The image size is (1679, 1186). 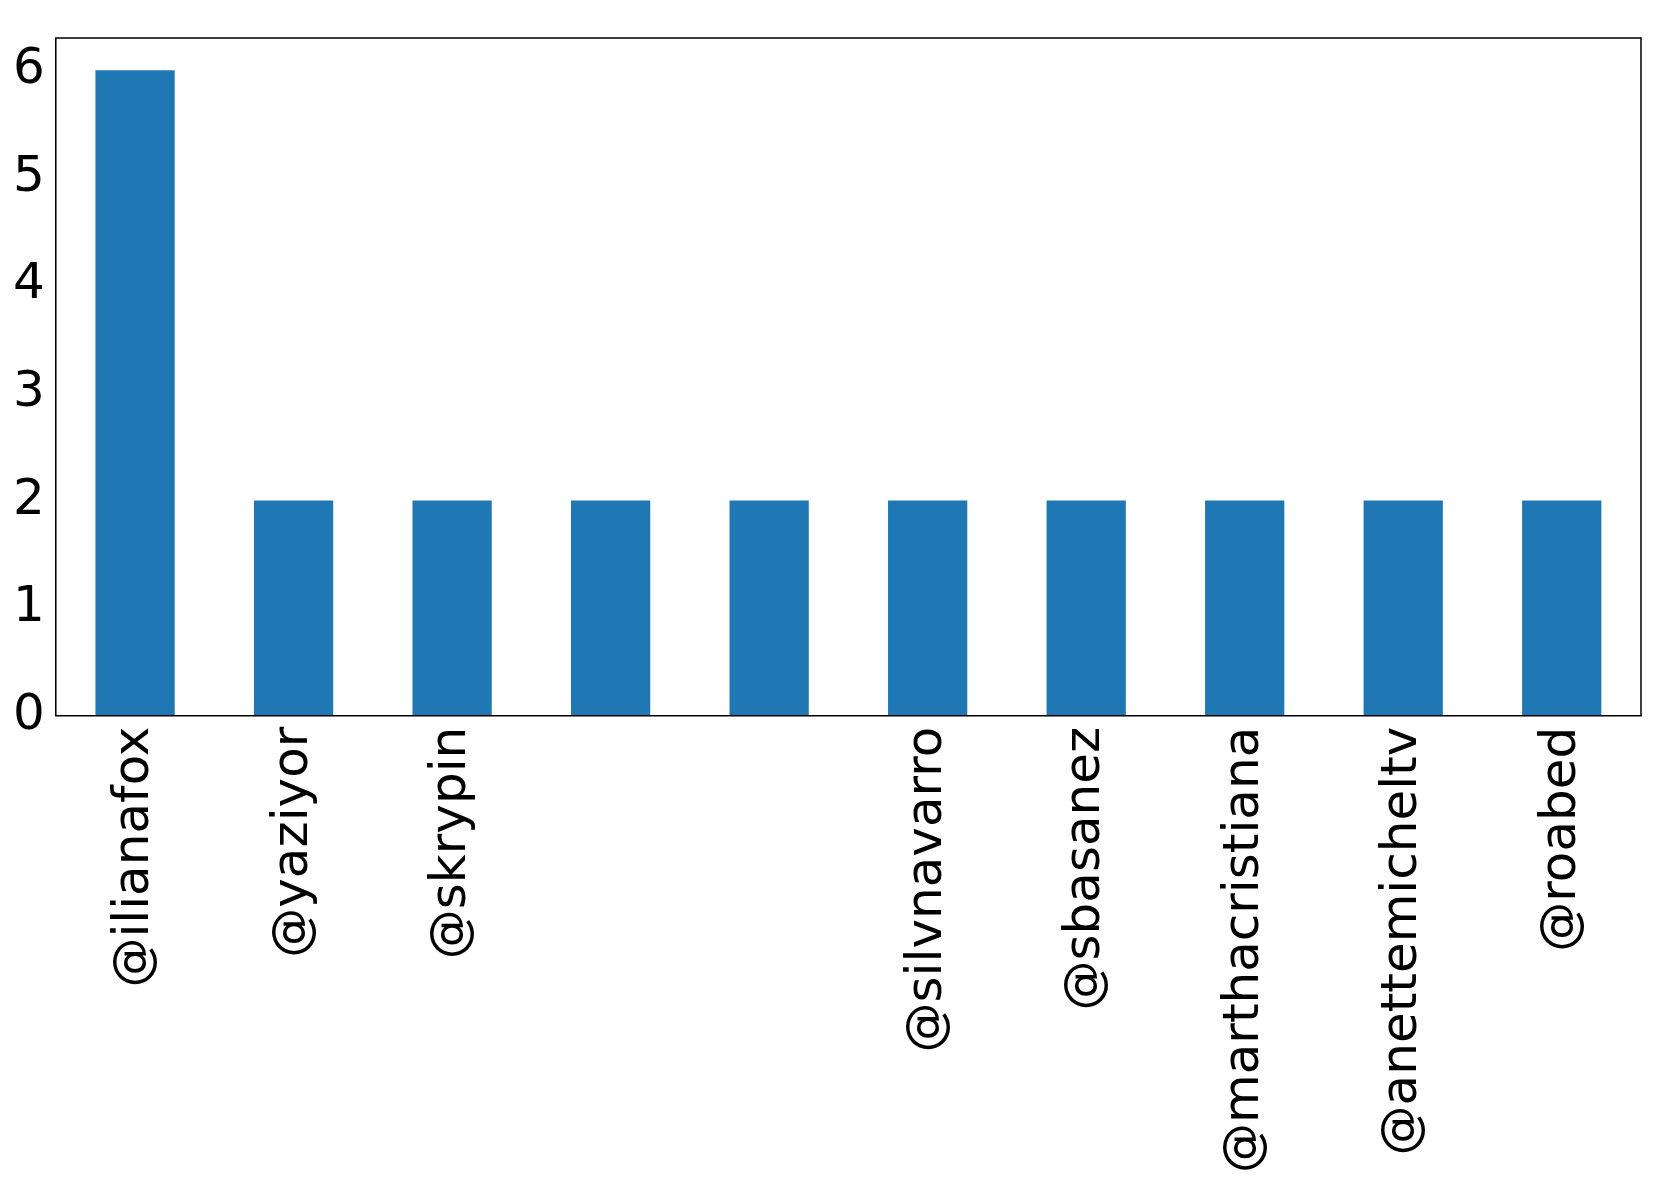 What do you see at coordinates (29, 711) in the screenshot?
I see `y-tick-label: 0` at bounding box center [29, 711].